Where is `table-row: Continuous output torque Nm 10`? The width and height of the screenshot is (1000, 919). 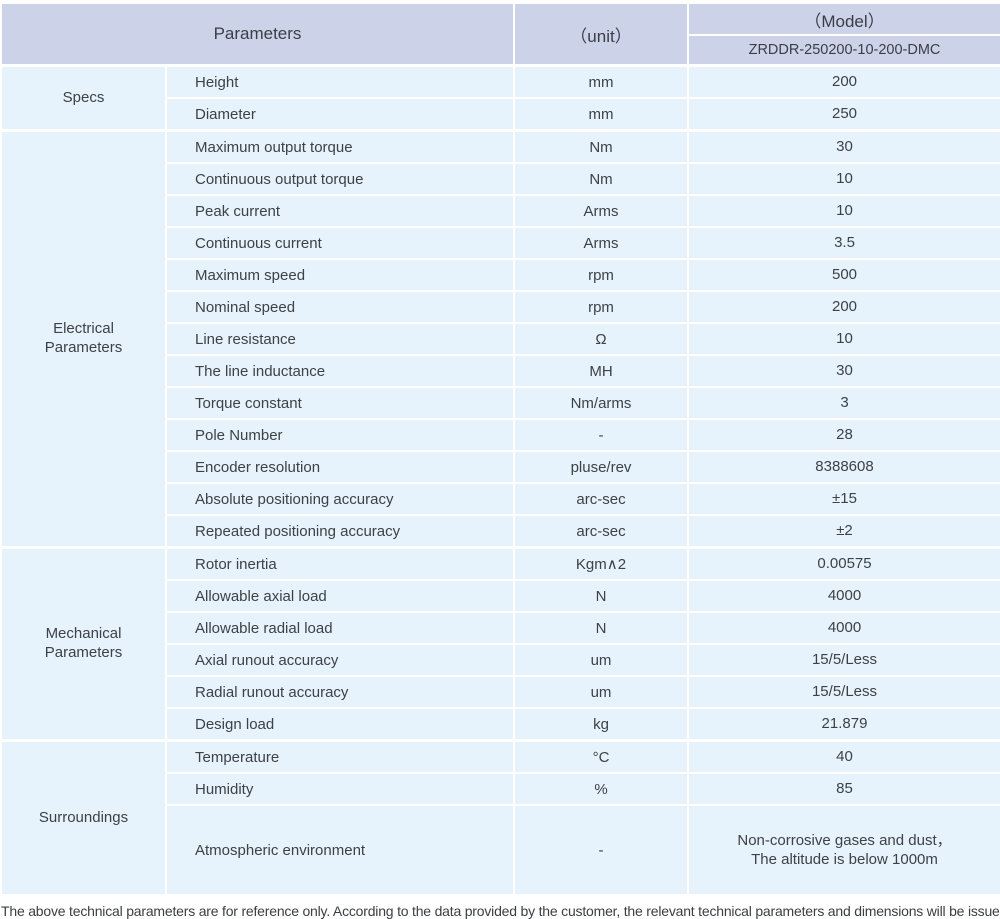
table-row: Continuous output torque Nm 10 is located at coordinates (500, 179).